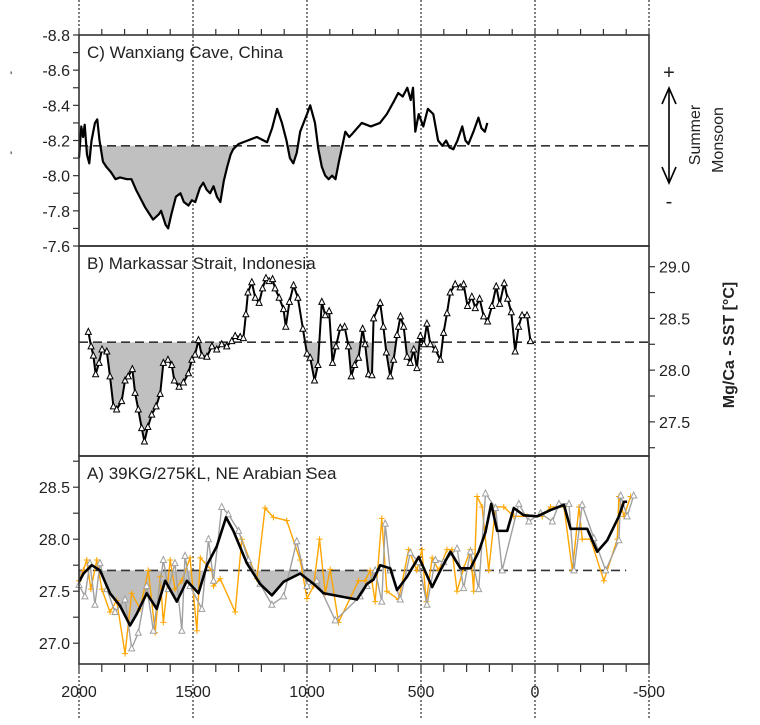  I want to click on sst-axis-label: Mg/Ca - SST [°C], so click(729, 345).